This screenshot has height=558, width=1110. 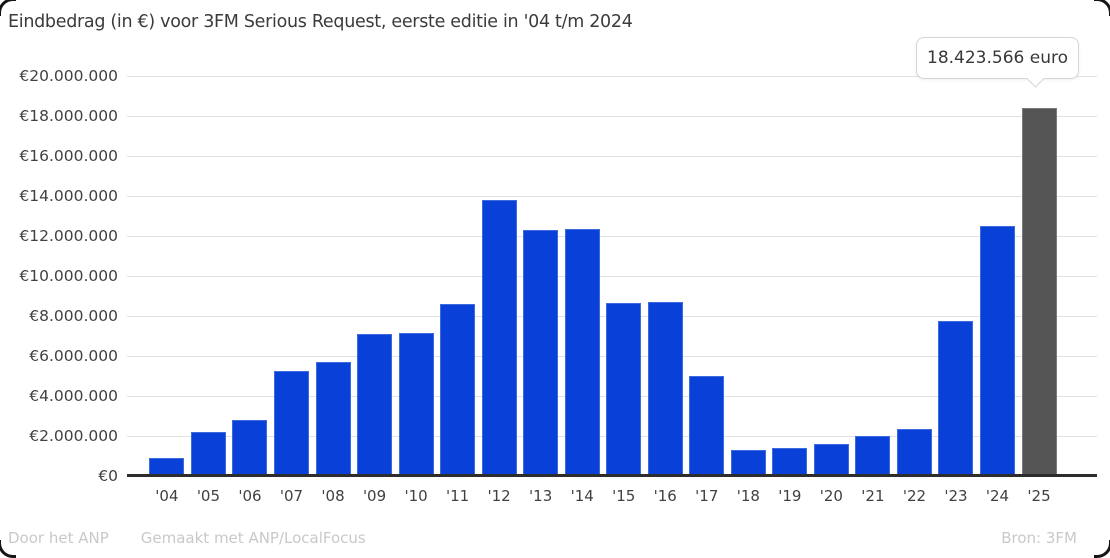 What do you see at coordinates (997, 58) in the screenshot?
I see `tooltip-text: 18.423.566 euro` at bounding box center [997, 58].